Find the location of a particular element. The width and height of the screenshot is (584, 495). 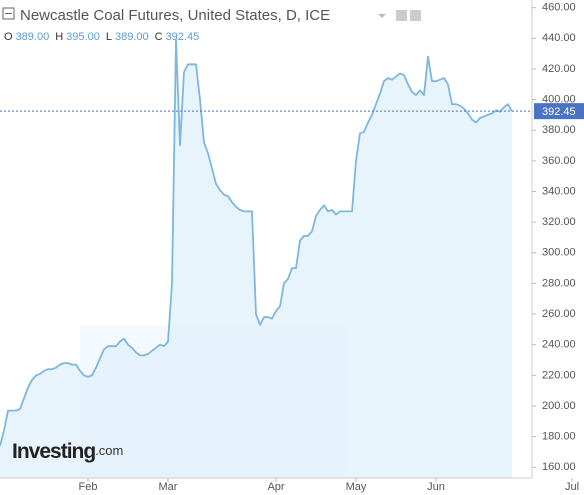

x-tick-label: Mar is located at coordinates (168, 487).